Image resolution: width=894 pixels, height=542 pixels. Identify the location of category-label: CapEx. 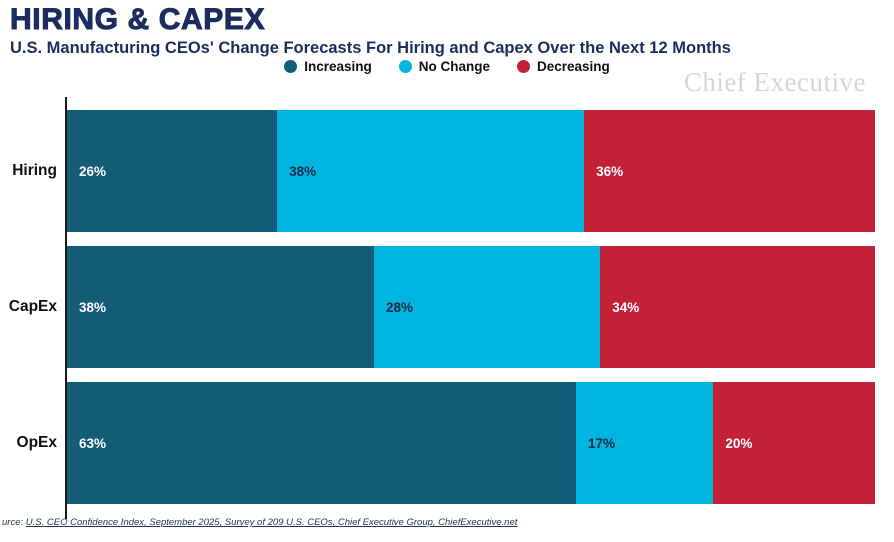
(32, 306).